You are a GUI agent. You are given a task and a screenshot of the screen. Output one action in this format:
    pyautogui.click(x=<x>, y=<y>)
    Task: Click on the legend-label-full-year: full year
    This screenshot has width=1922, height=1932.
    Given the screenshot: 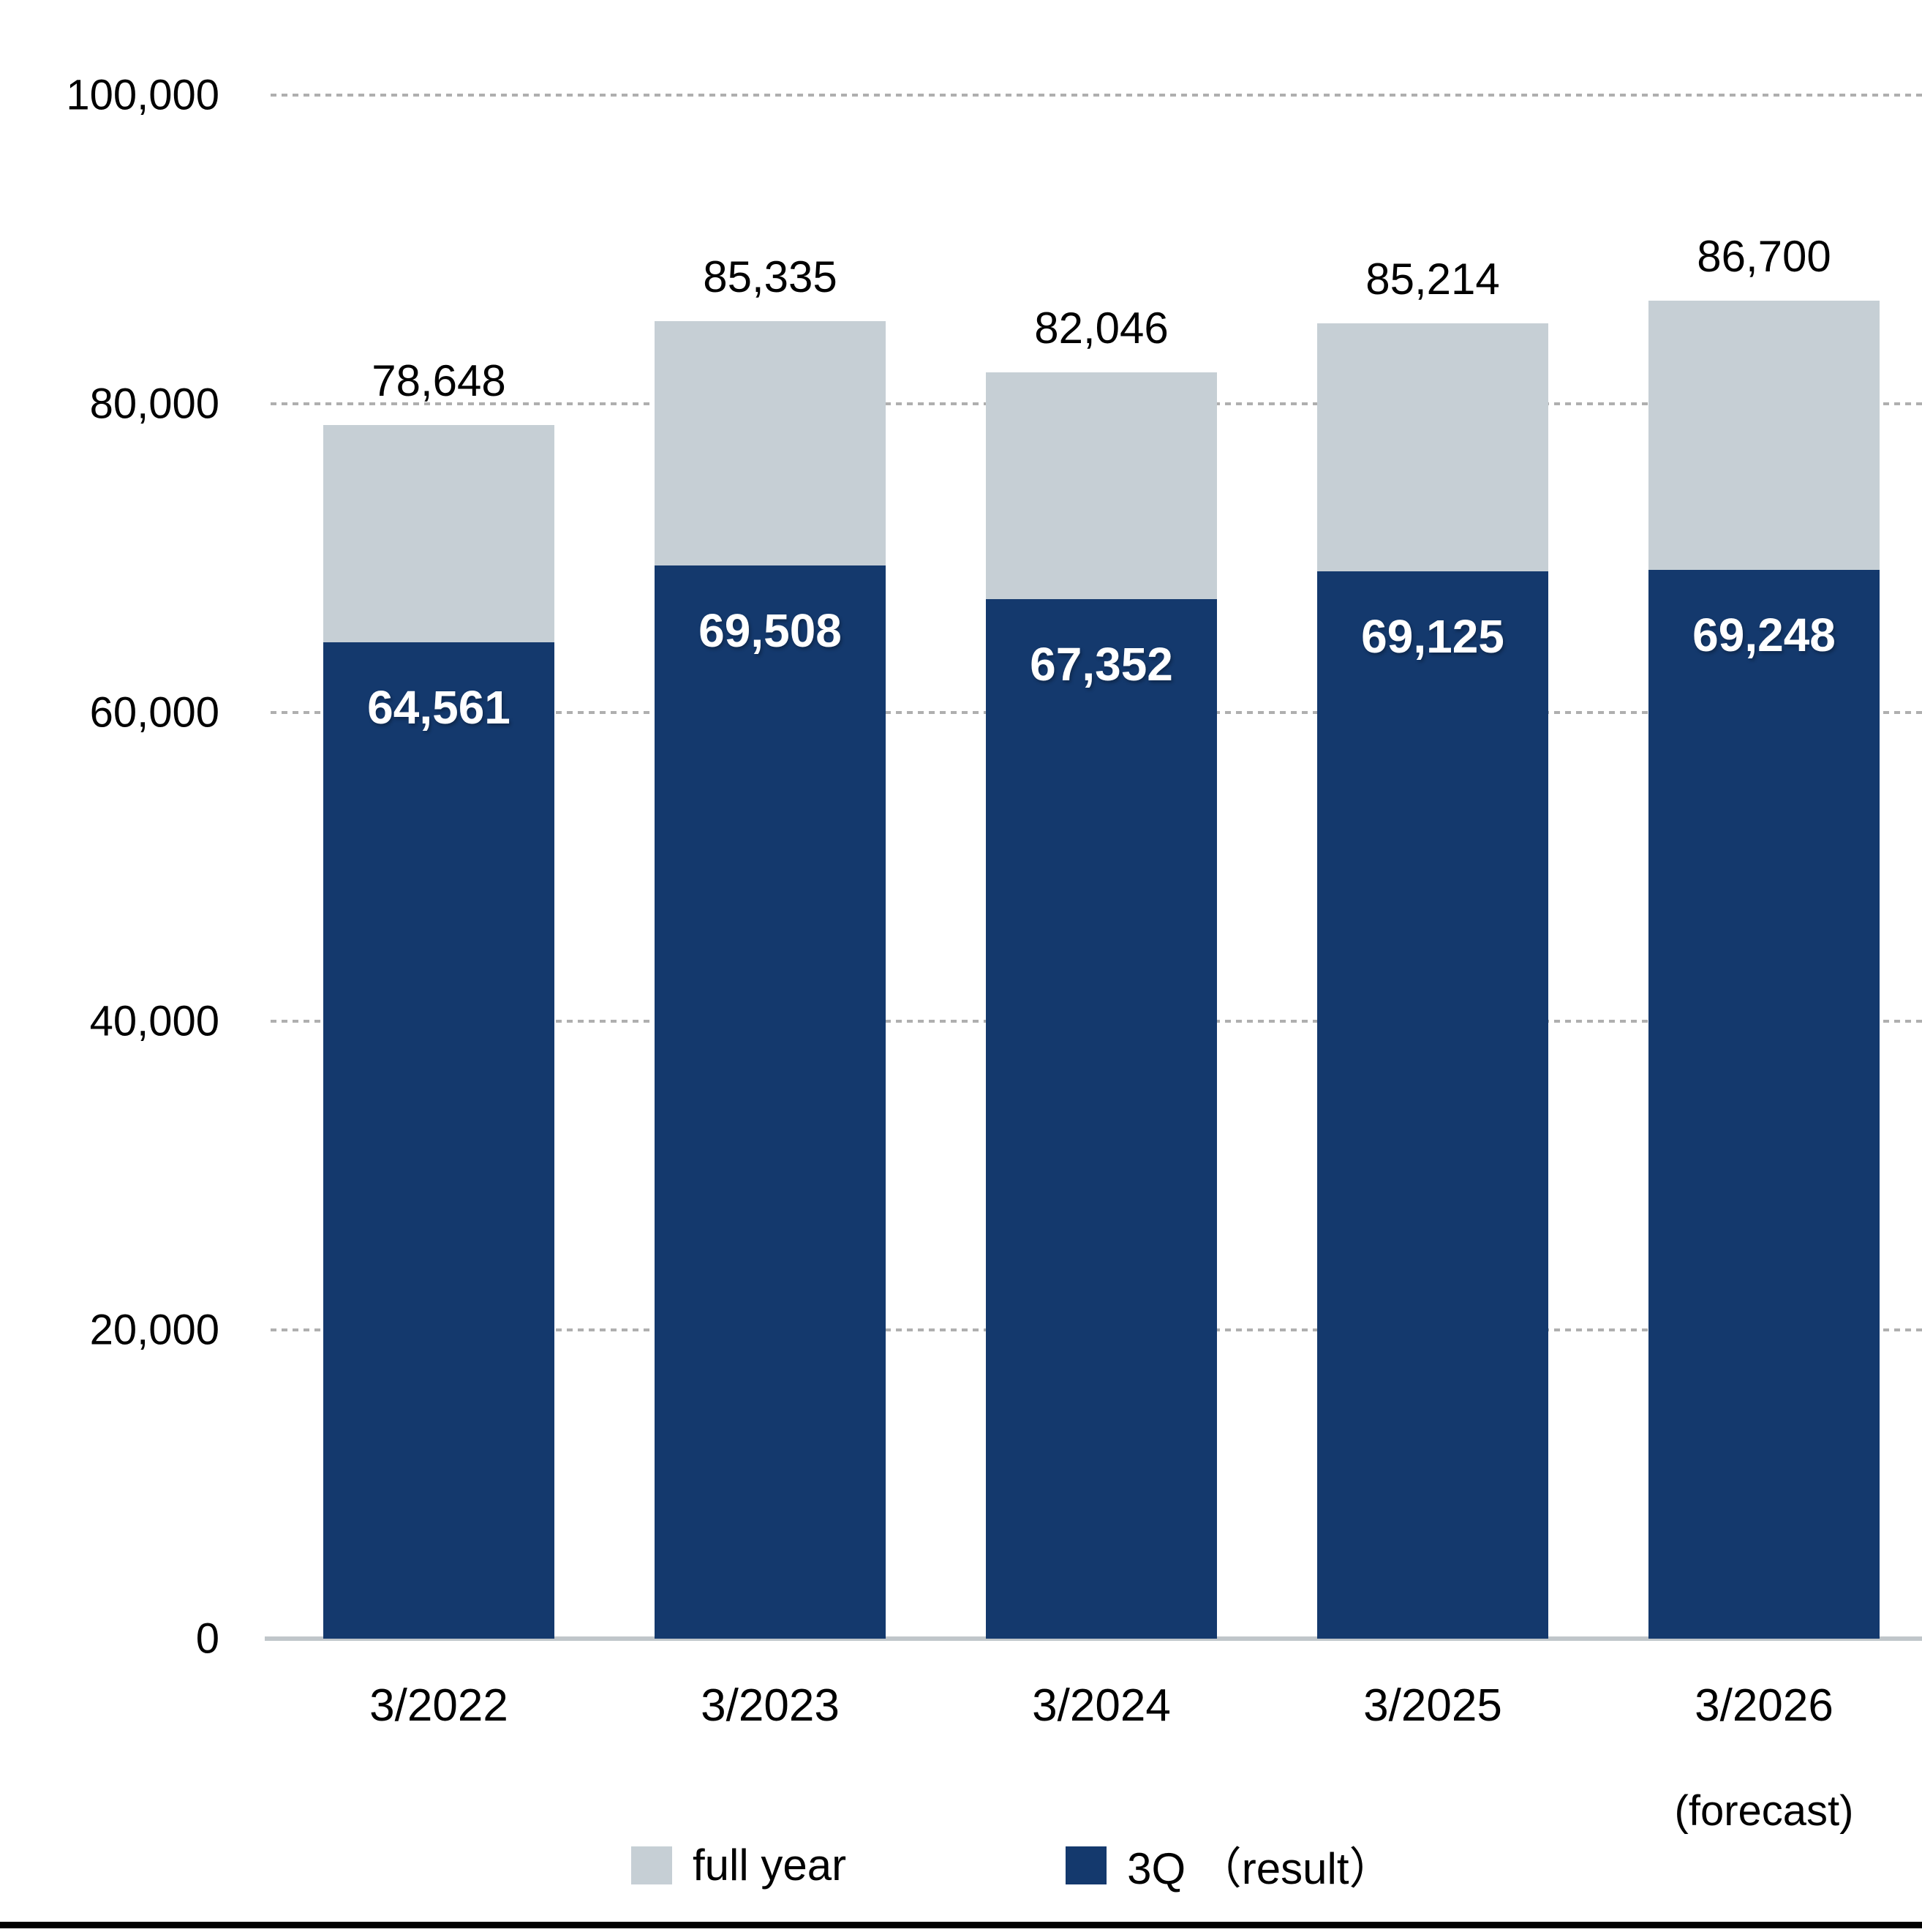 What is the action you would take?
    pyautogui.click(x=770, y=1865)
    